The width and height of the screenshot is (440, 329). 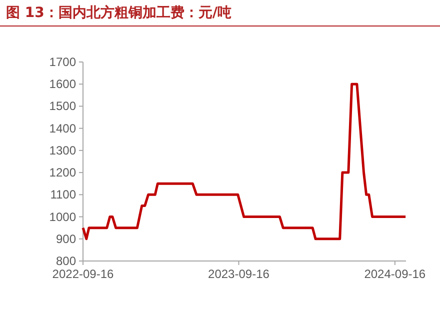 What do you see at coordinates (62, 62) in the screenshot?
I see `y-tick-label: 1700` at bounding box center [62, 62].